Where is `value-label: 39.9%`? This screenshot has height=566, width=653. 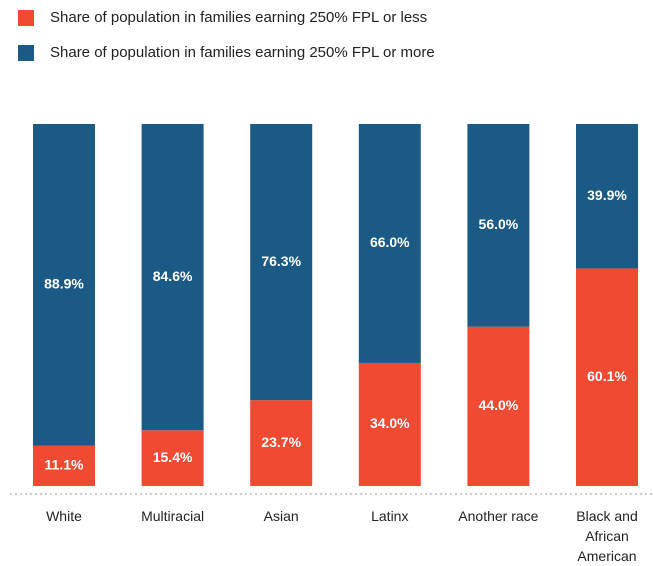
value-label: 39.9% is located at coordinates (607, 195).